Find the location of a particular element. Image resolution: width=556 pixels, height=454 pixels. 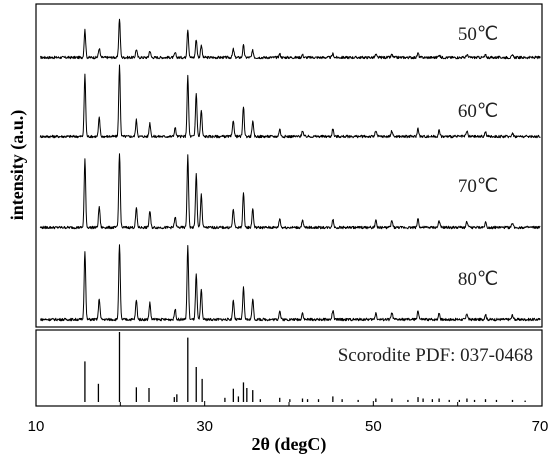

y-axis-title: intensity (a.u.) is located at coordinates (17, 165).